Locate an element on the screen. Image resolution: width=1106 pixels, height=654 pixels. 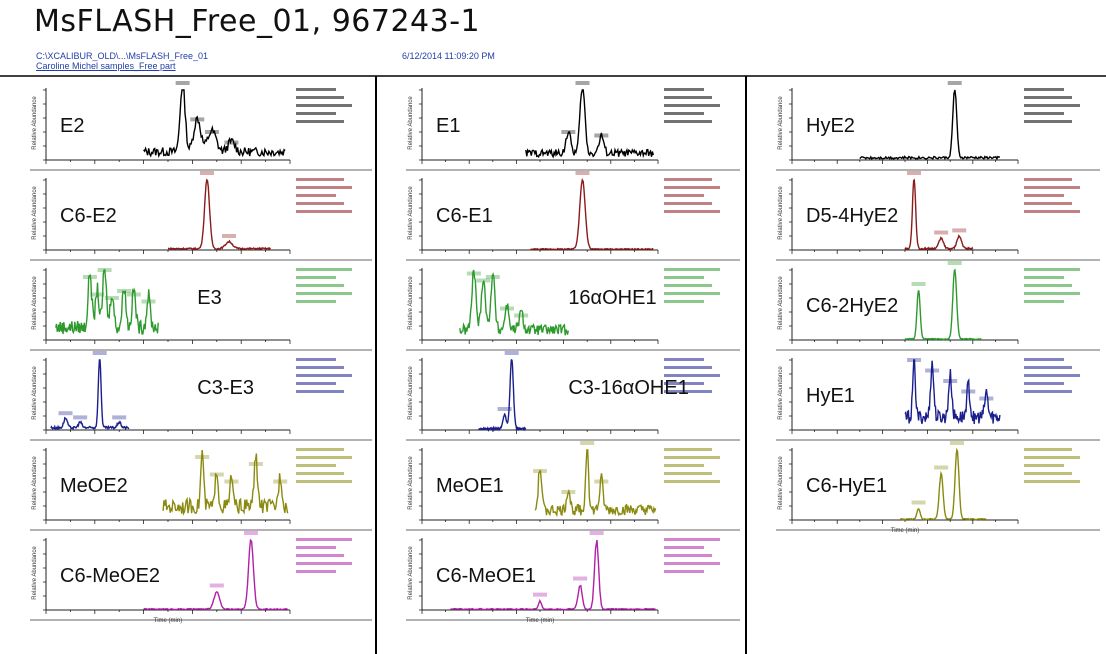
chromatogram-panel: Relative Abundance C6-2HyE2 is located at coordinates (938, 306).